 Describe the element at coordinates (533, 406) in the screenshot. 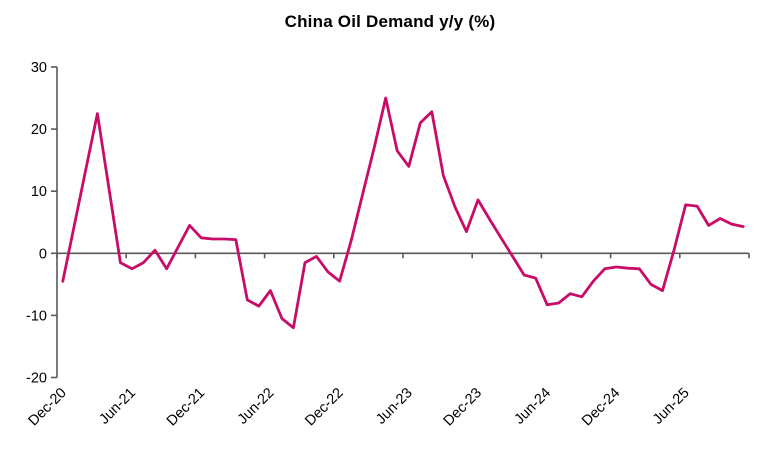

I see `x-tick-label: Jun-24` at that location.